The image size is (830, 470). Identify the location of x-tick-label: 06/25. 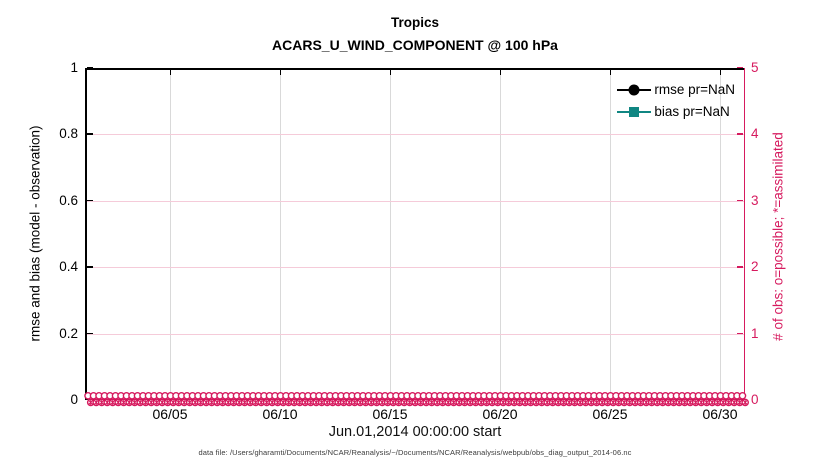
(610, 414).